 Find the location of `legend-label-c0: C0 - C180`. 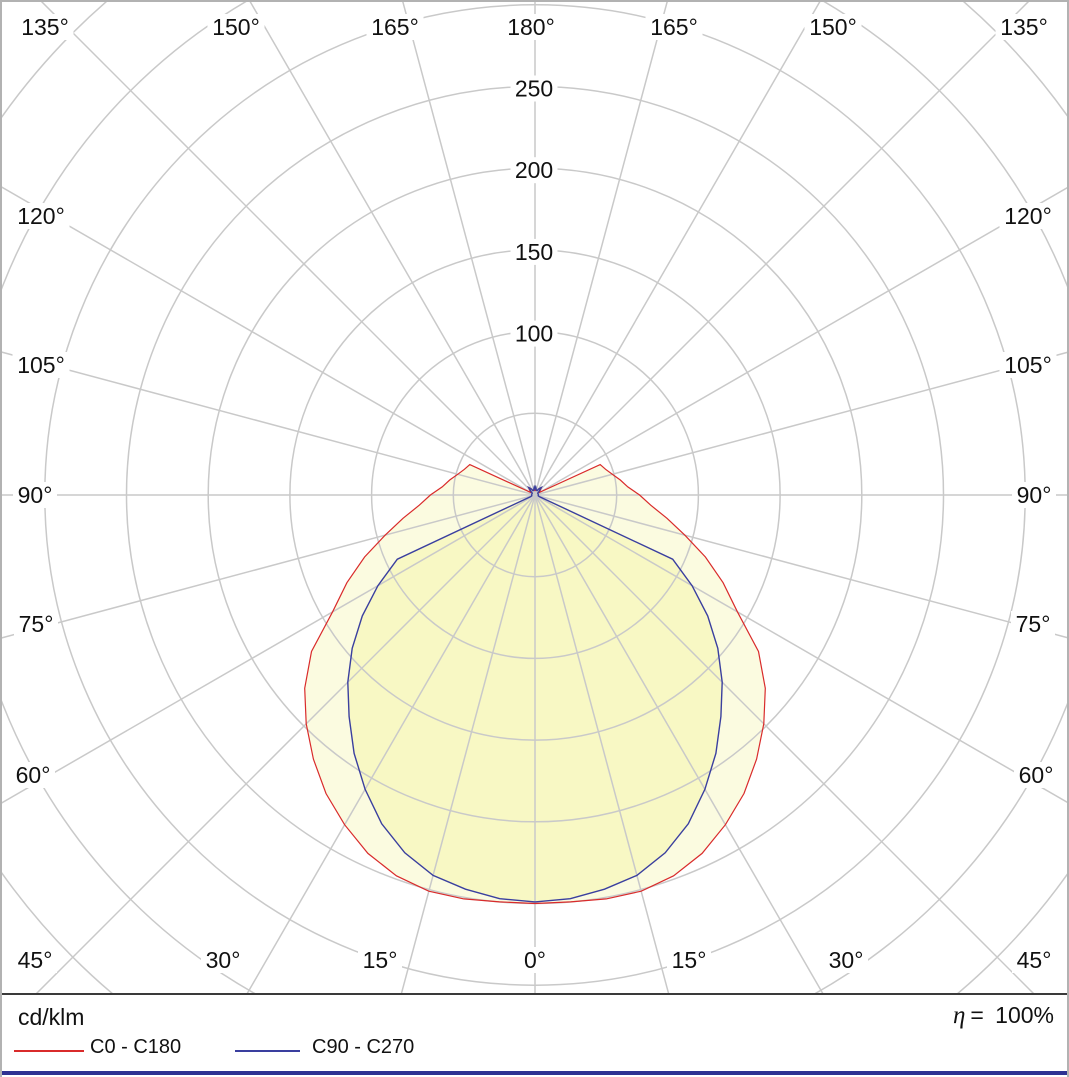

legend-label-c0: C0 - C180 is located at coordinates (136, 1047).